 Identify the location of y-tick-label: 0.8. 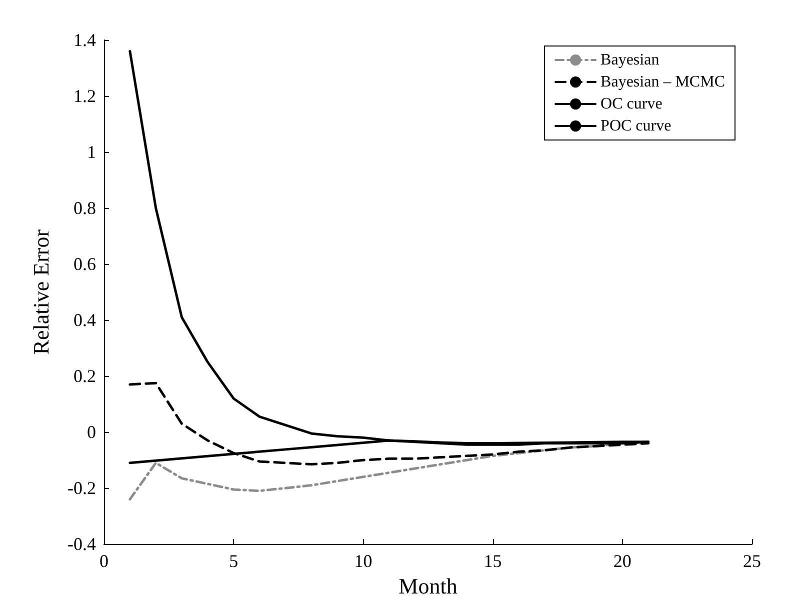
(85, 208).